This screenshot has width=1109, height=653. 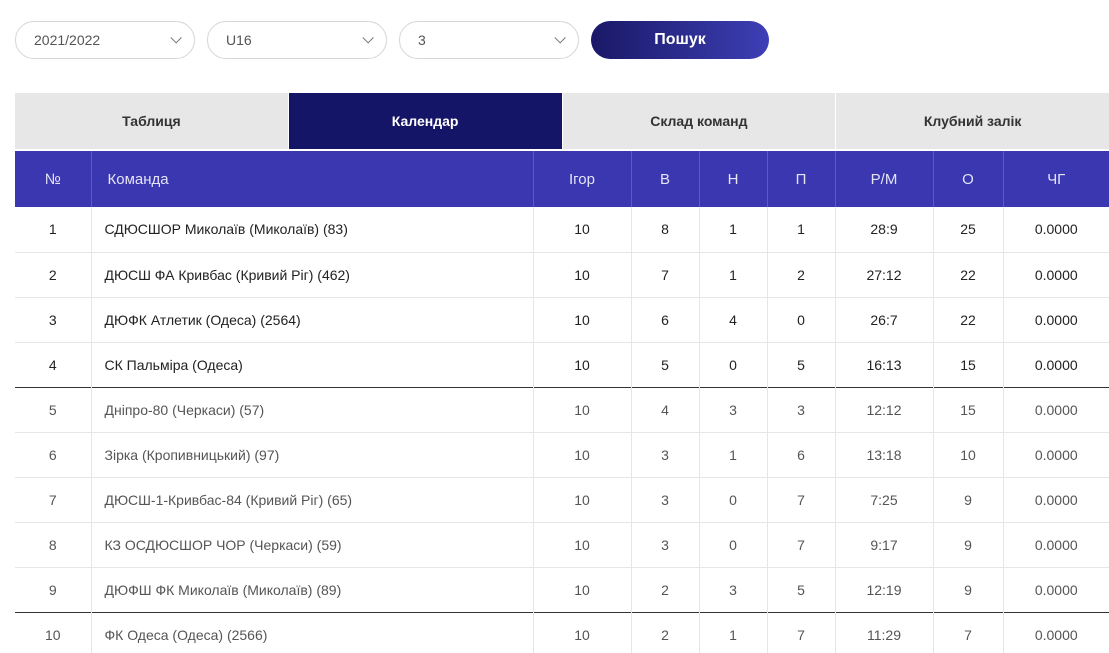 I want to click on tab-calendar: Календар, so click(x=425, y=121).